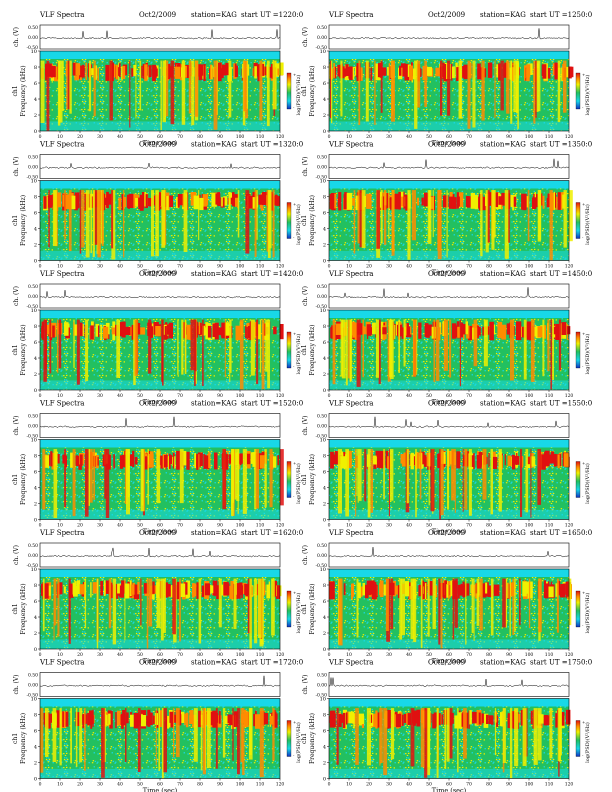  Describe the element at coordinates (80, 137) in the screenshot. I see `time-tick-label: 20` at that location.